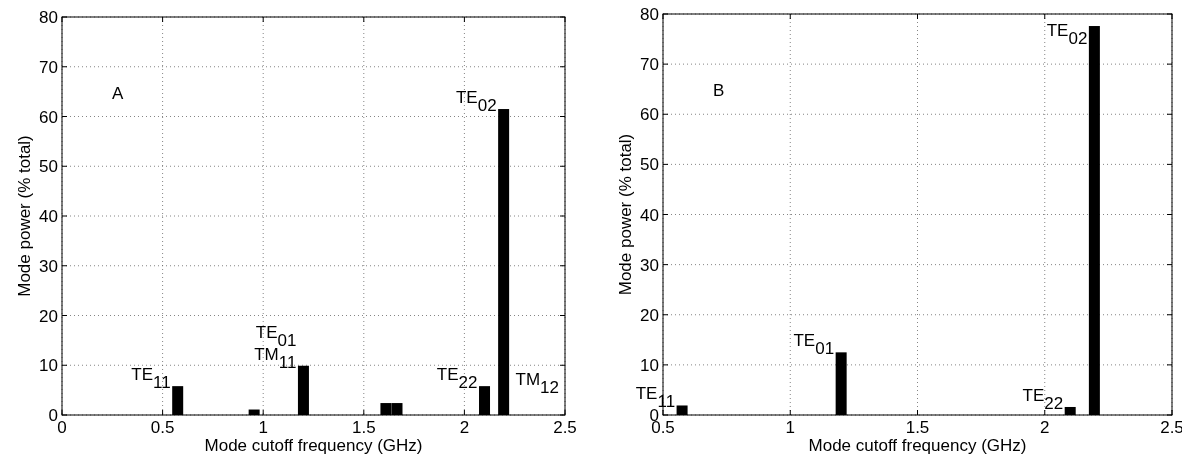  I want to click on x-tick-label: 2.5, so click(565, 427).